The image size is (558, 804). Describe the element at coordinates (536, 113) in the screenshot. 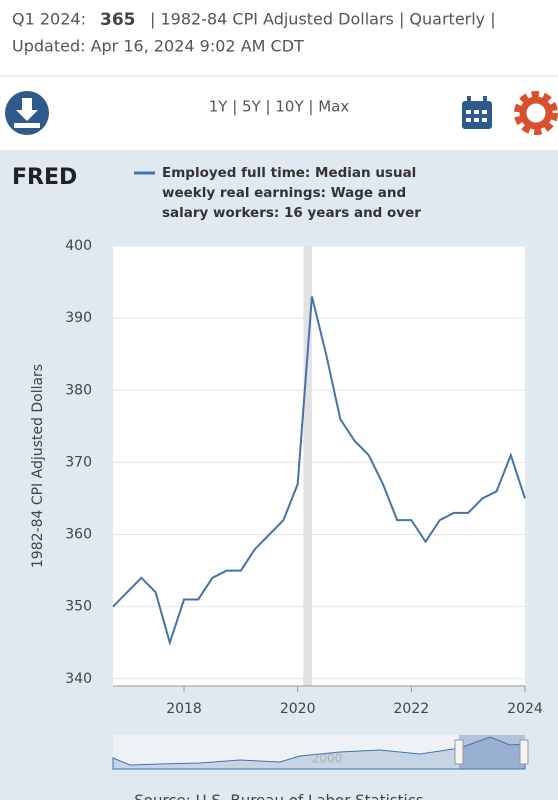

I see `settings-button` at that location.